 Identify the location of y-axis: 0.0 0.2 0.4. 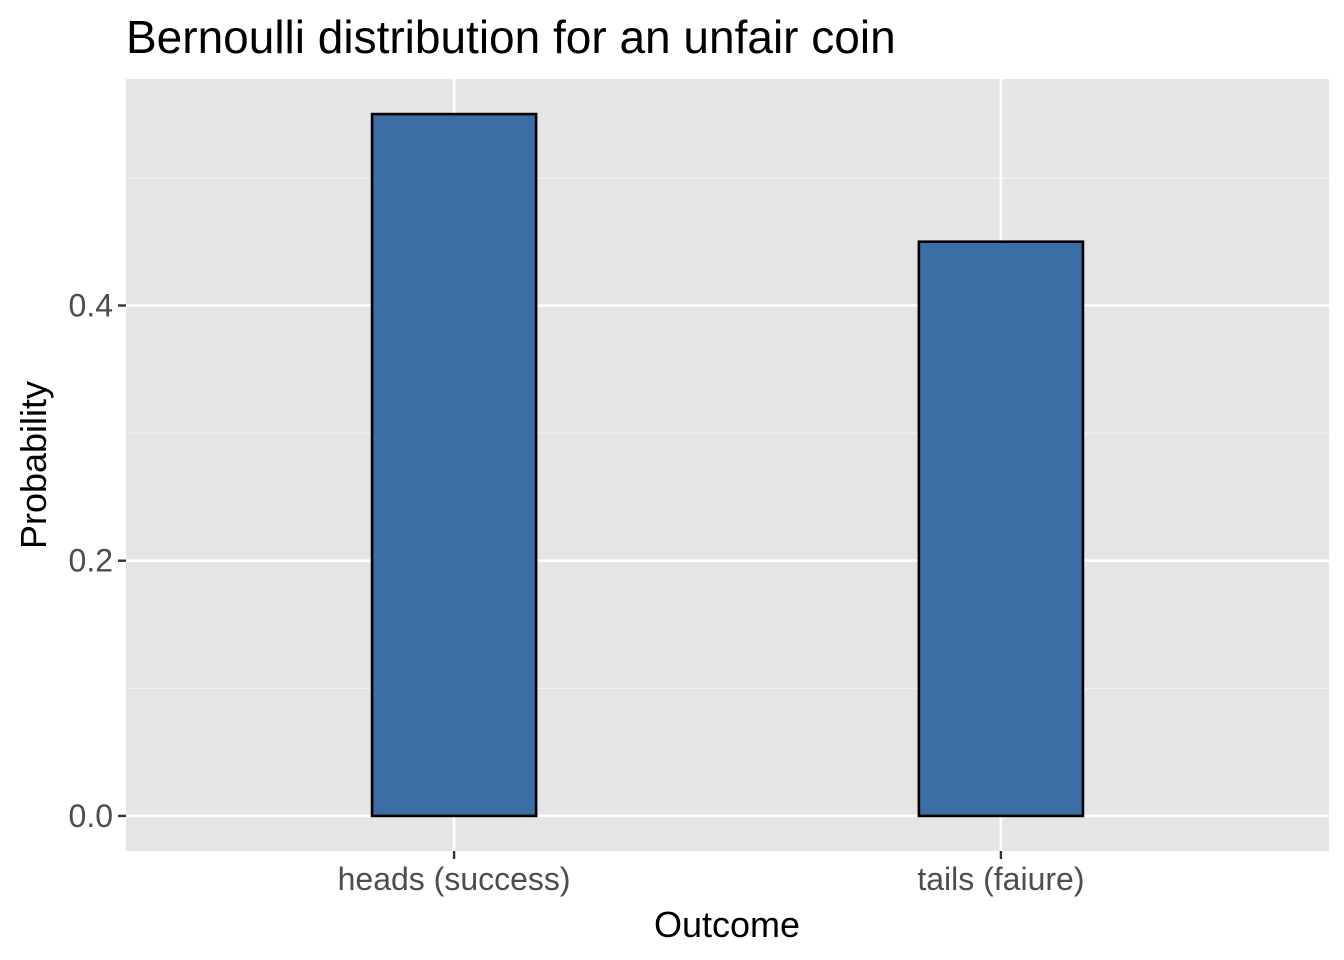
(97, 560).